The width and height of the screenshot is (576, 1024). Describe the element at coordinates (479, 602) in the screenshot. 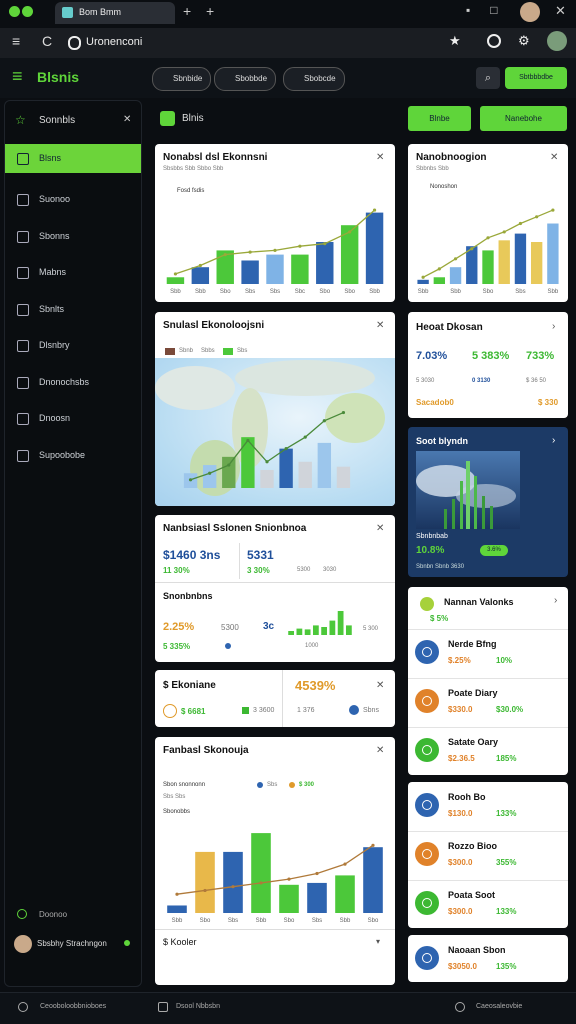

I see `list-title: Nannan Valonks` at that location.